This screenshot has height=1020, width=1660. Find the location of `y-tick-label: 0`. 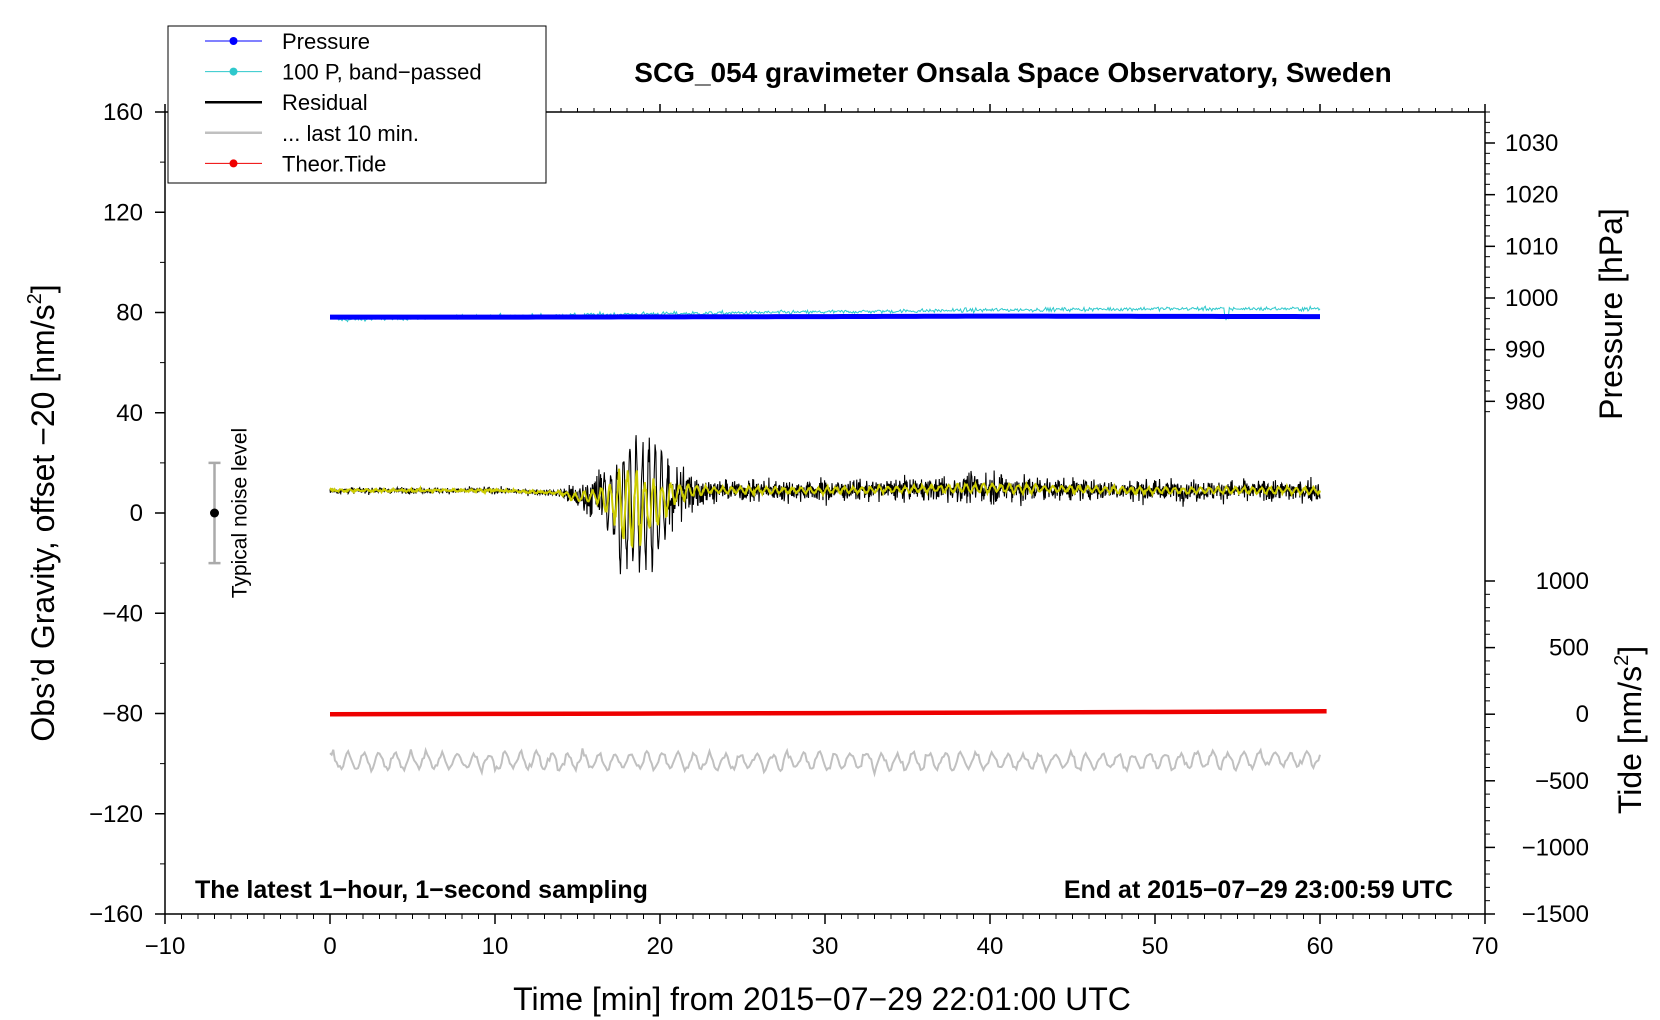

y-tick-label: 0 is located at coordinates (136, 513).